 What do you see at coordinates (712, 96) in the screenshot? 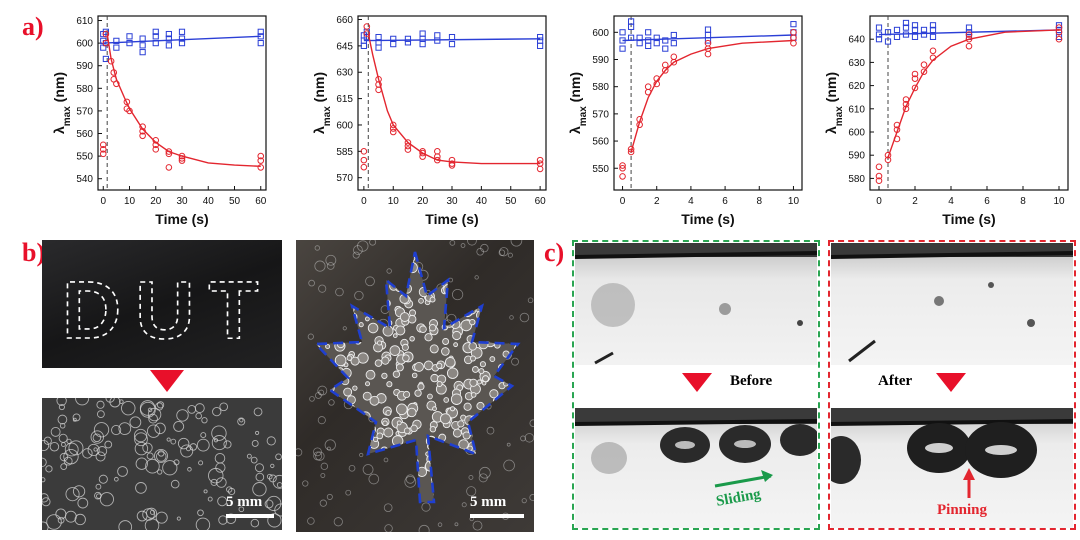
I see `fit-curve` at bounding box center [712, 96].